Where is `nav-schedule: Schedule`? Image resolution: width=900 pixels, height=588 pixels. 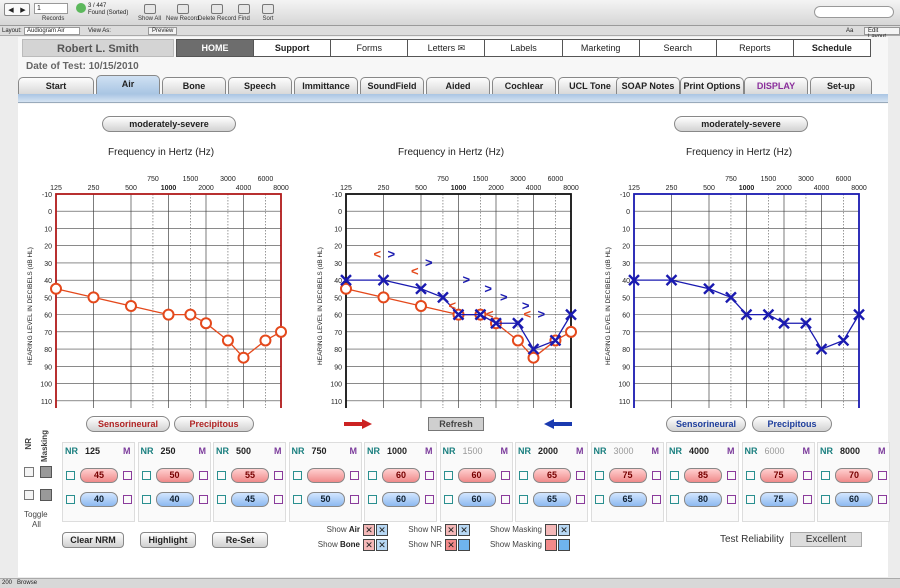
nav-schedule: Schedule is located at coordinates (831, 48).